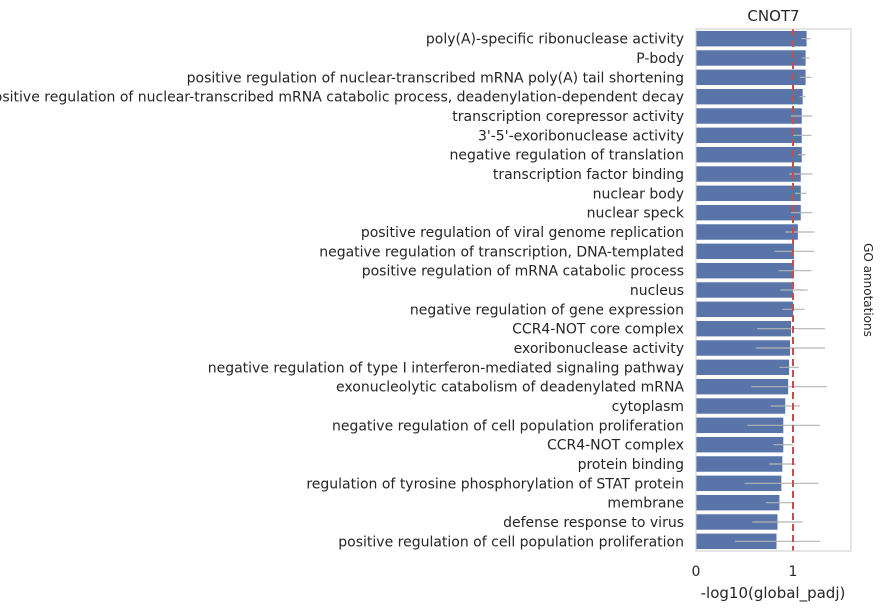 This screenshot has width=882, height=609. Describe the element at coordinates (631, 465) in the screenshot. I see `category-label: protein binding` at that location.